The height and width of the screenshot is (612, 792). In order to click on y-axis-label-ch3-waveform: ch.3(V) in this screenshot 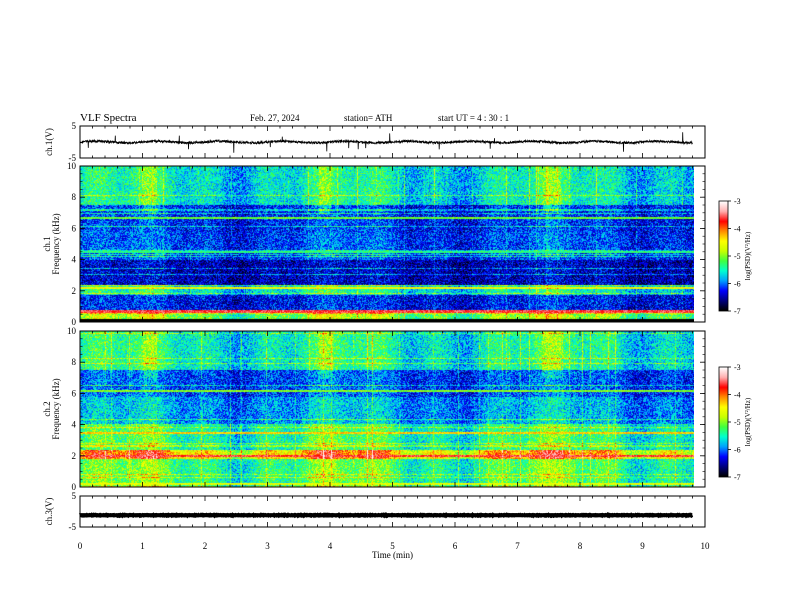, I will do `click(49, 512)`.